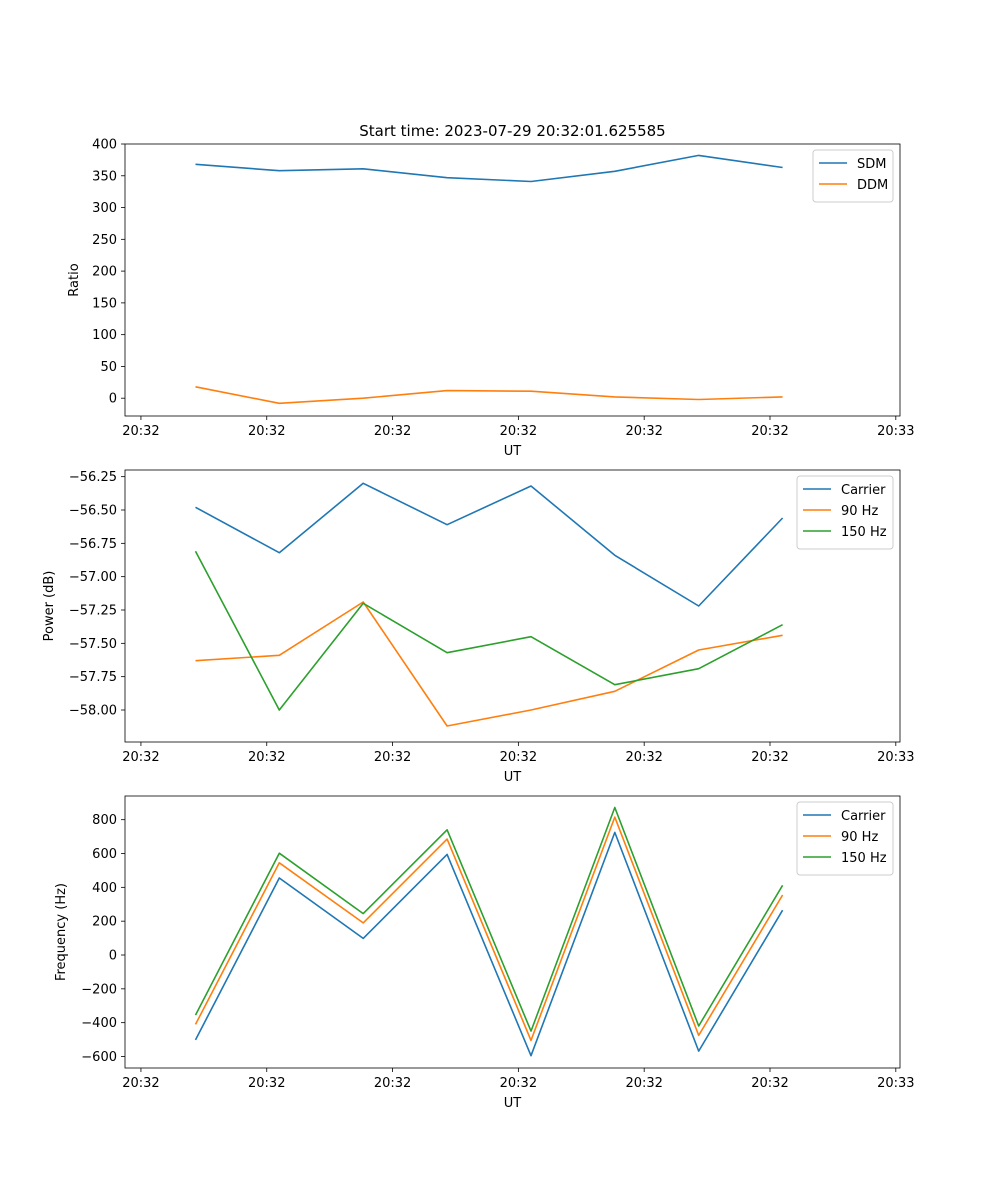 The image size is (1000, 1200). What do you see at coordinates (49, 606) in the screenshot?
I see `y-axis-label: Power (dB)` at bounding box center [49, 606].